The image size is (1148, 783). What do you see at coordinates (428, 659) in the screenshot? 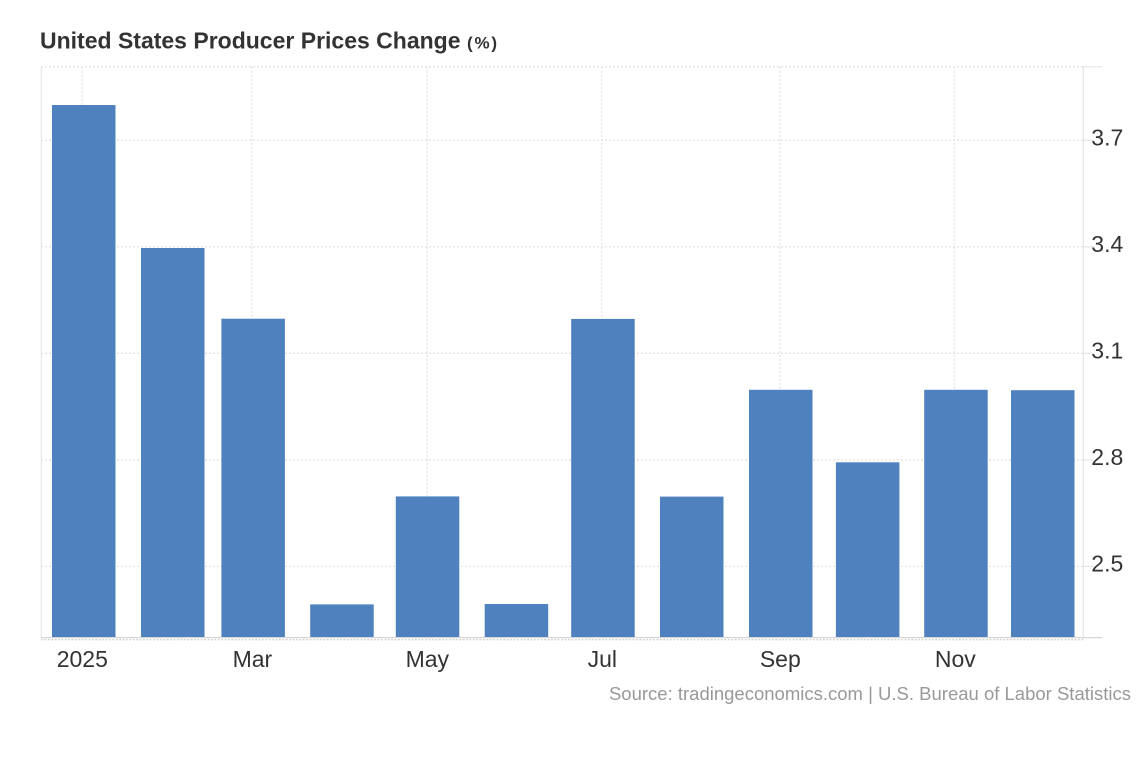
I see `svg-text: May` at bounding box center [428, 659].